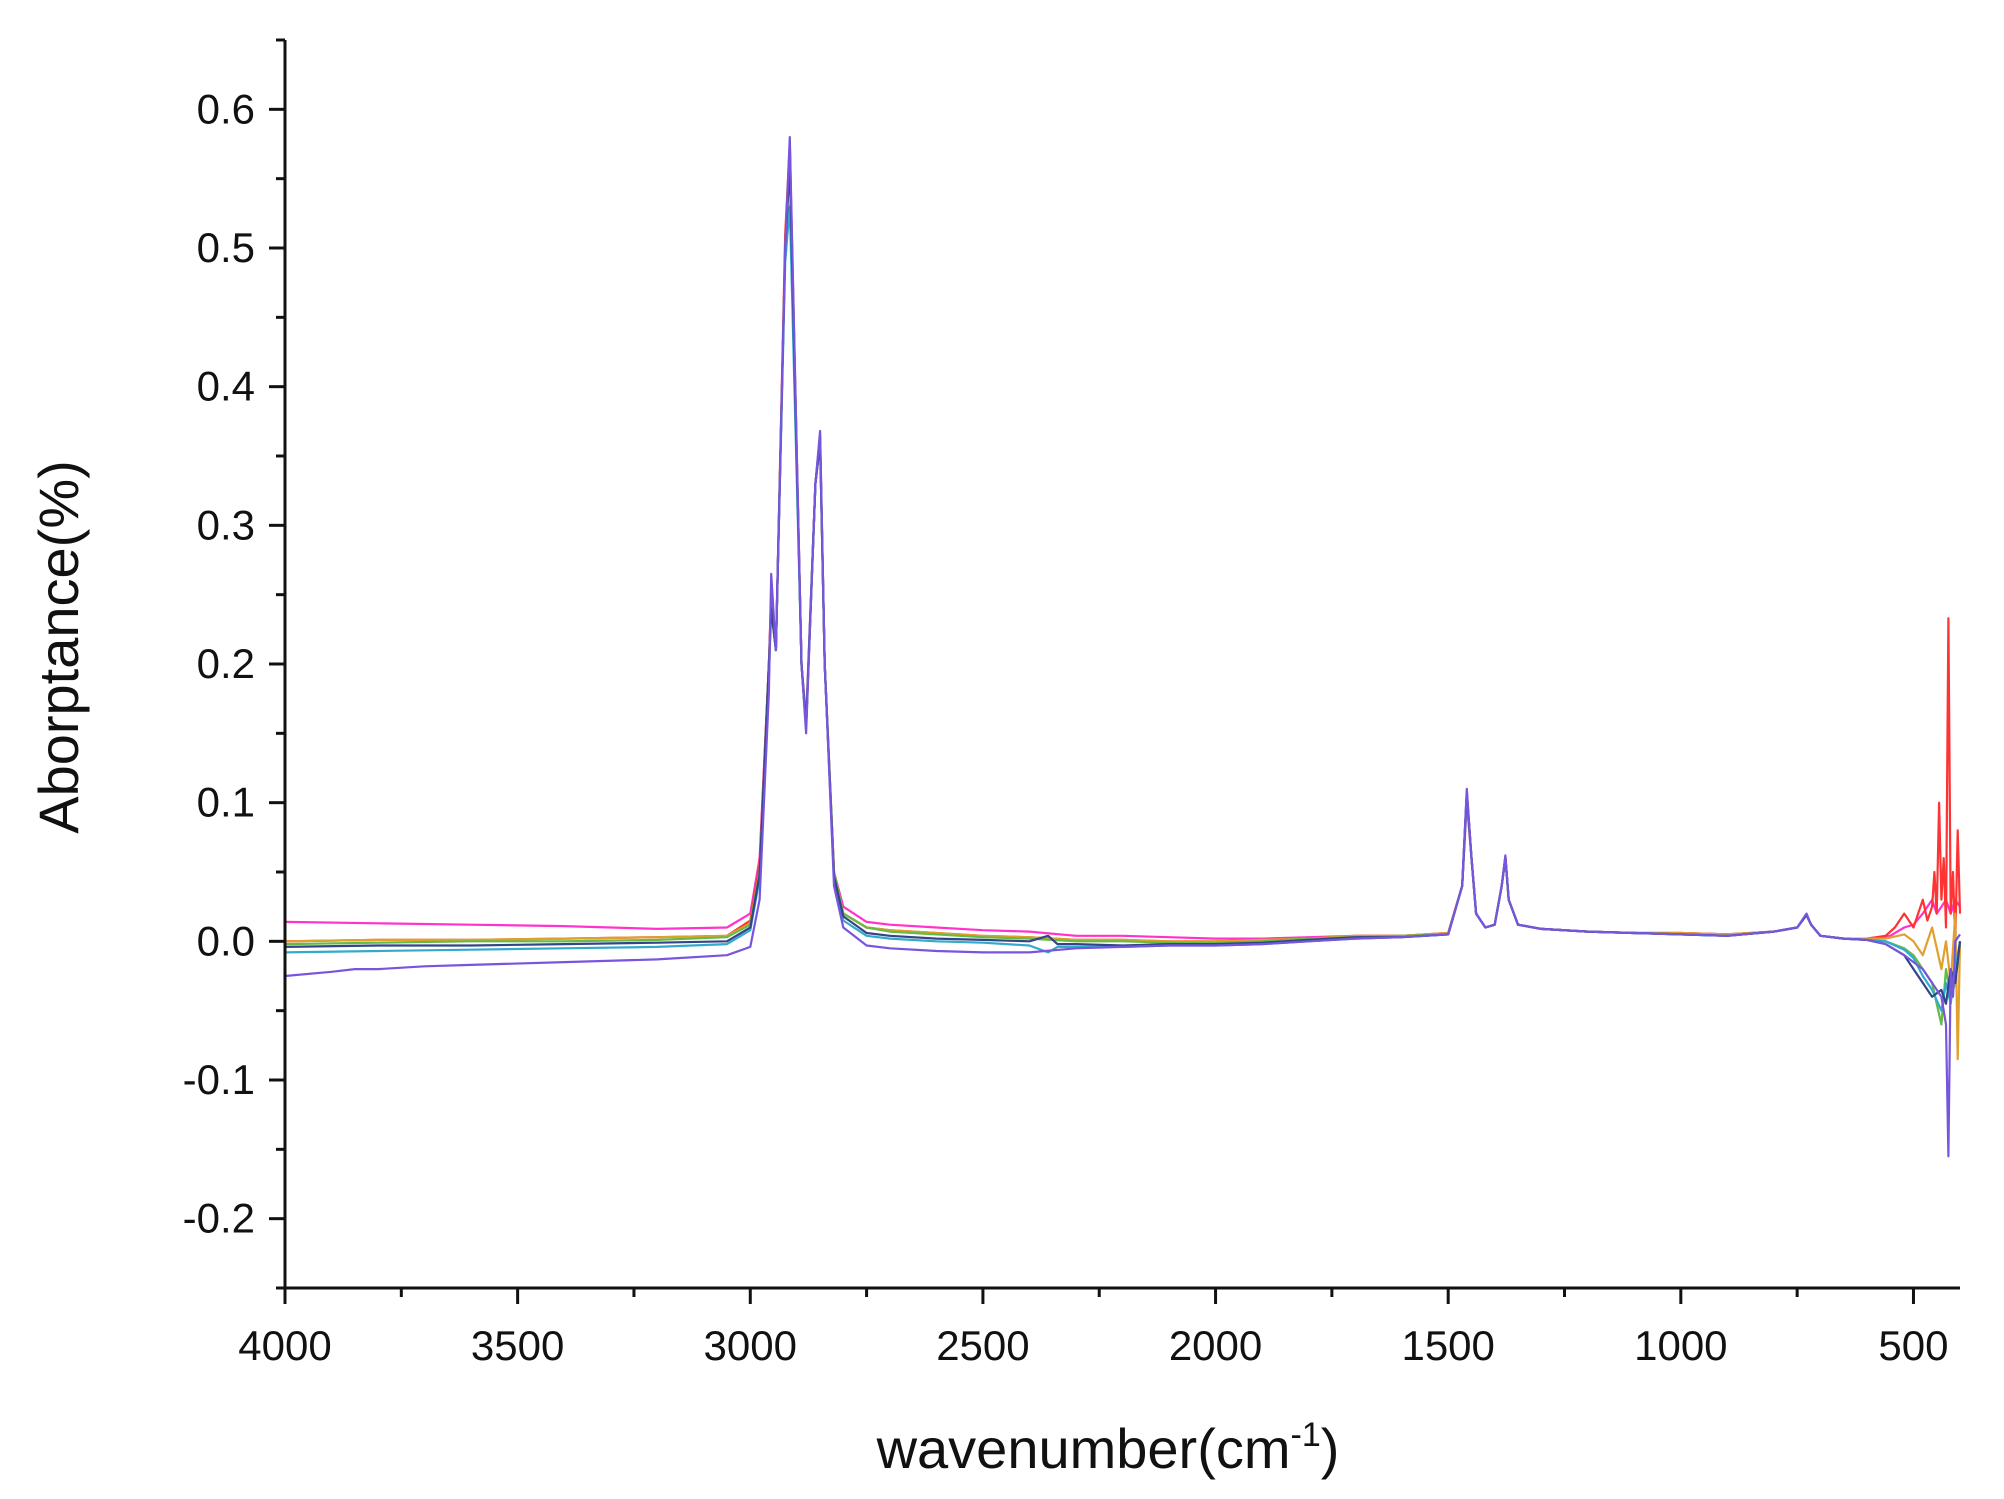  What do you see at coordinates (982, 1345) in the screenshot?
I see `x-tick-label: 2500` at bounding box center [982, 1345].